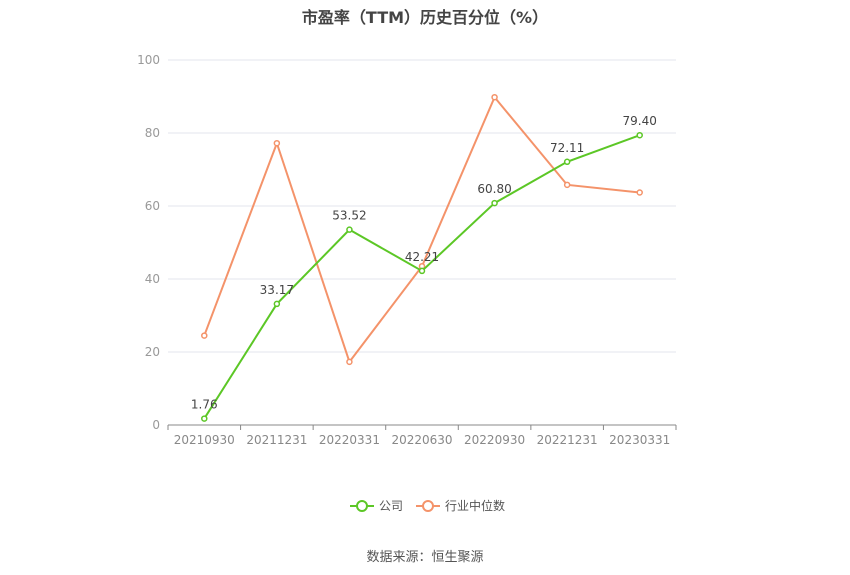 This screenshot has height=575, width=850. I want to click on legend-label: 行业中位数, so click(475, 505).